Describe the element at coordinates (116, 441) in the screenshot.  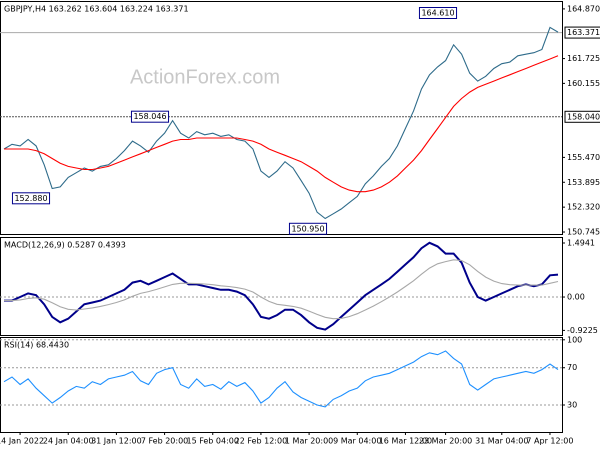
I see `x-tick-label: 31 Jan 12:00` at that location.